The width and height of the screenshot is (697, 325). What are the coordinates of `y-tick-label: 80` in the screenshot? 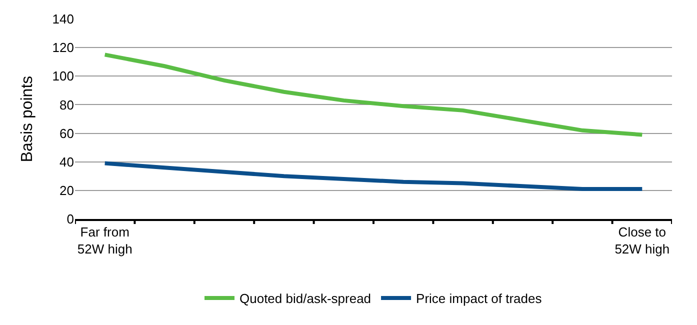 It's located at (67, 104).